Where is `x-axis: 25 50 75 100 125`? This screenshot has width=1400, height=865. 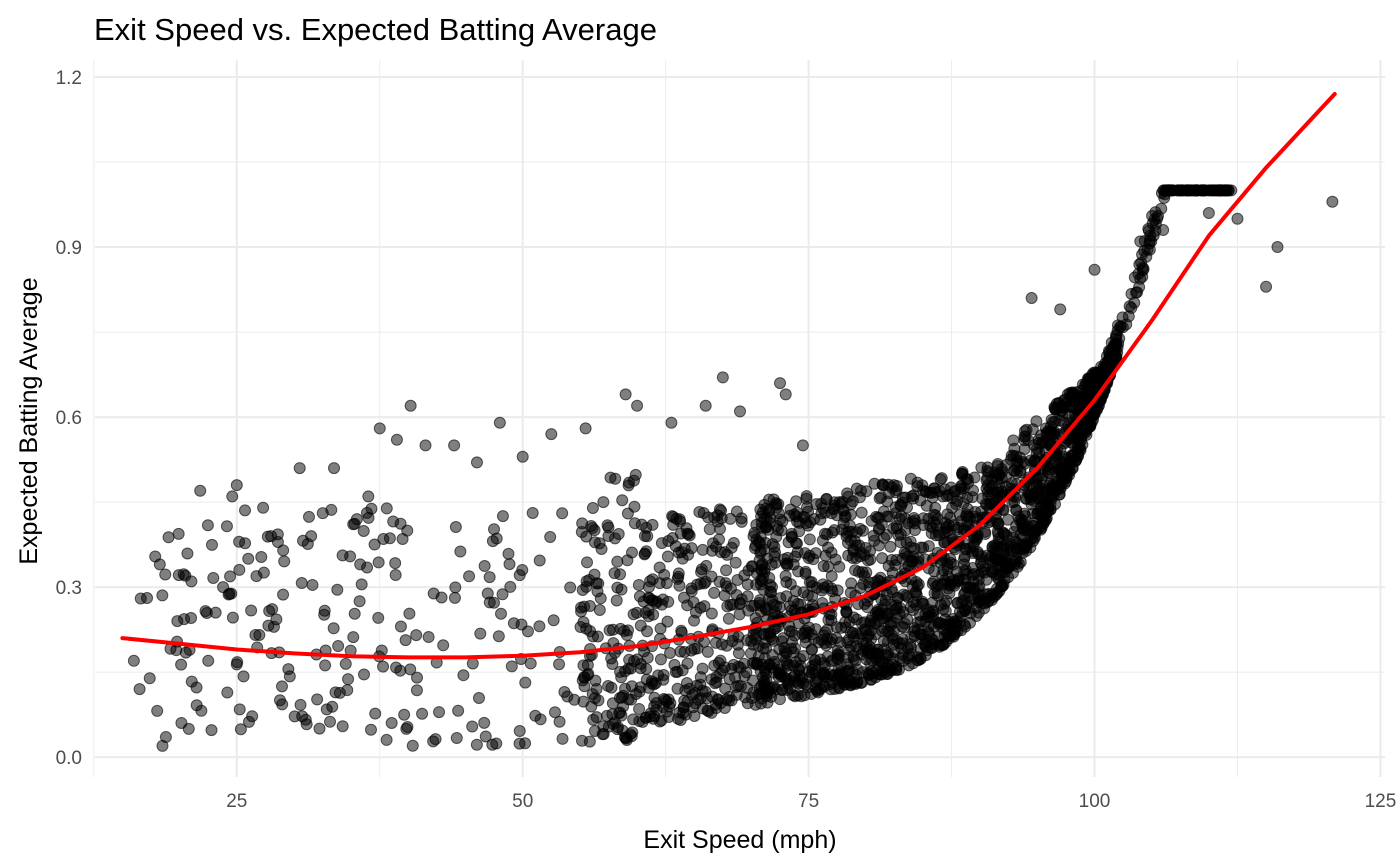
x-axis: 25 50 75 100 125 is located at coordinates (811, 801).